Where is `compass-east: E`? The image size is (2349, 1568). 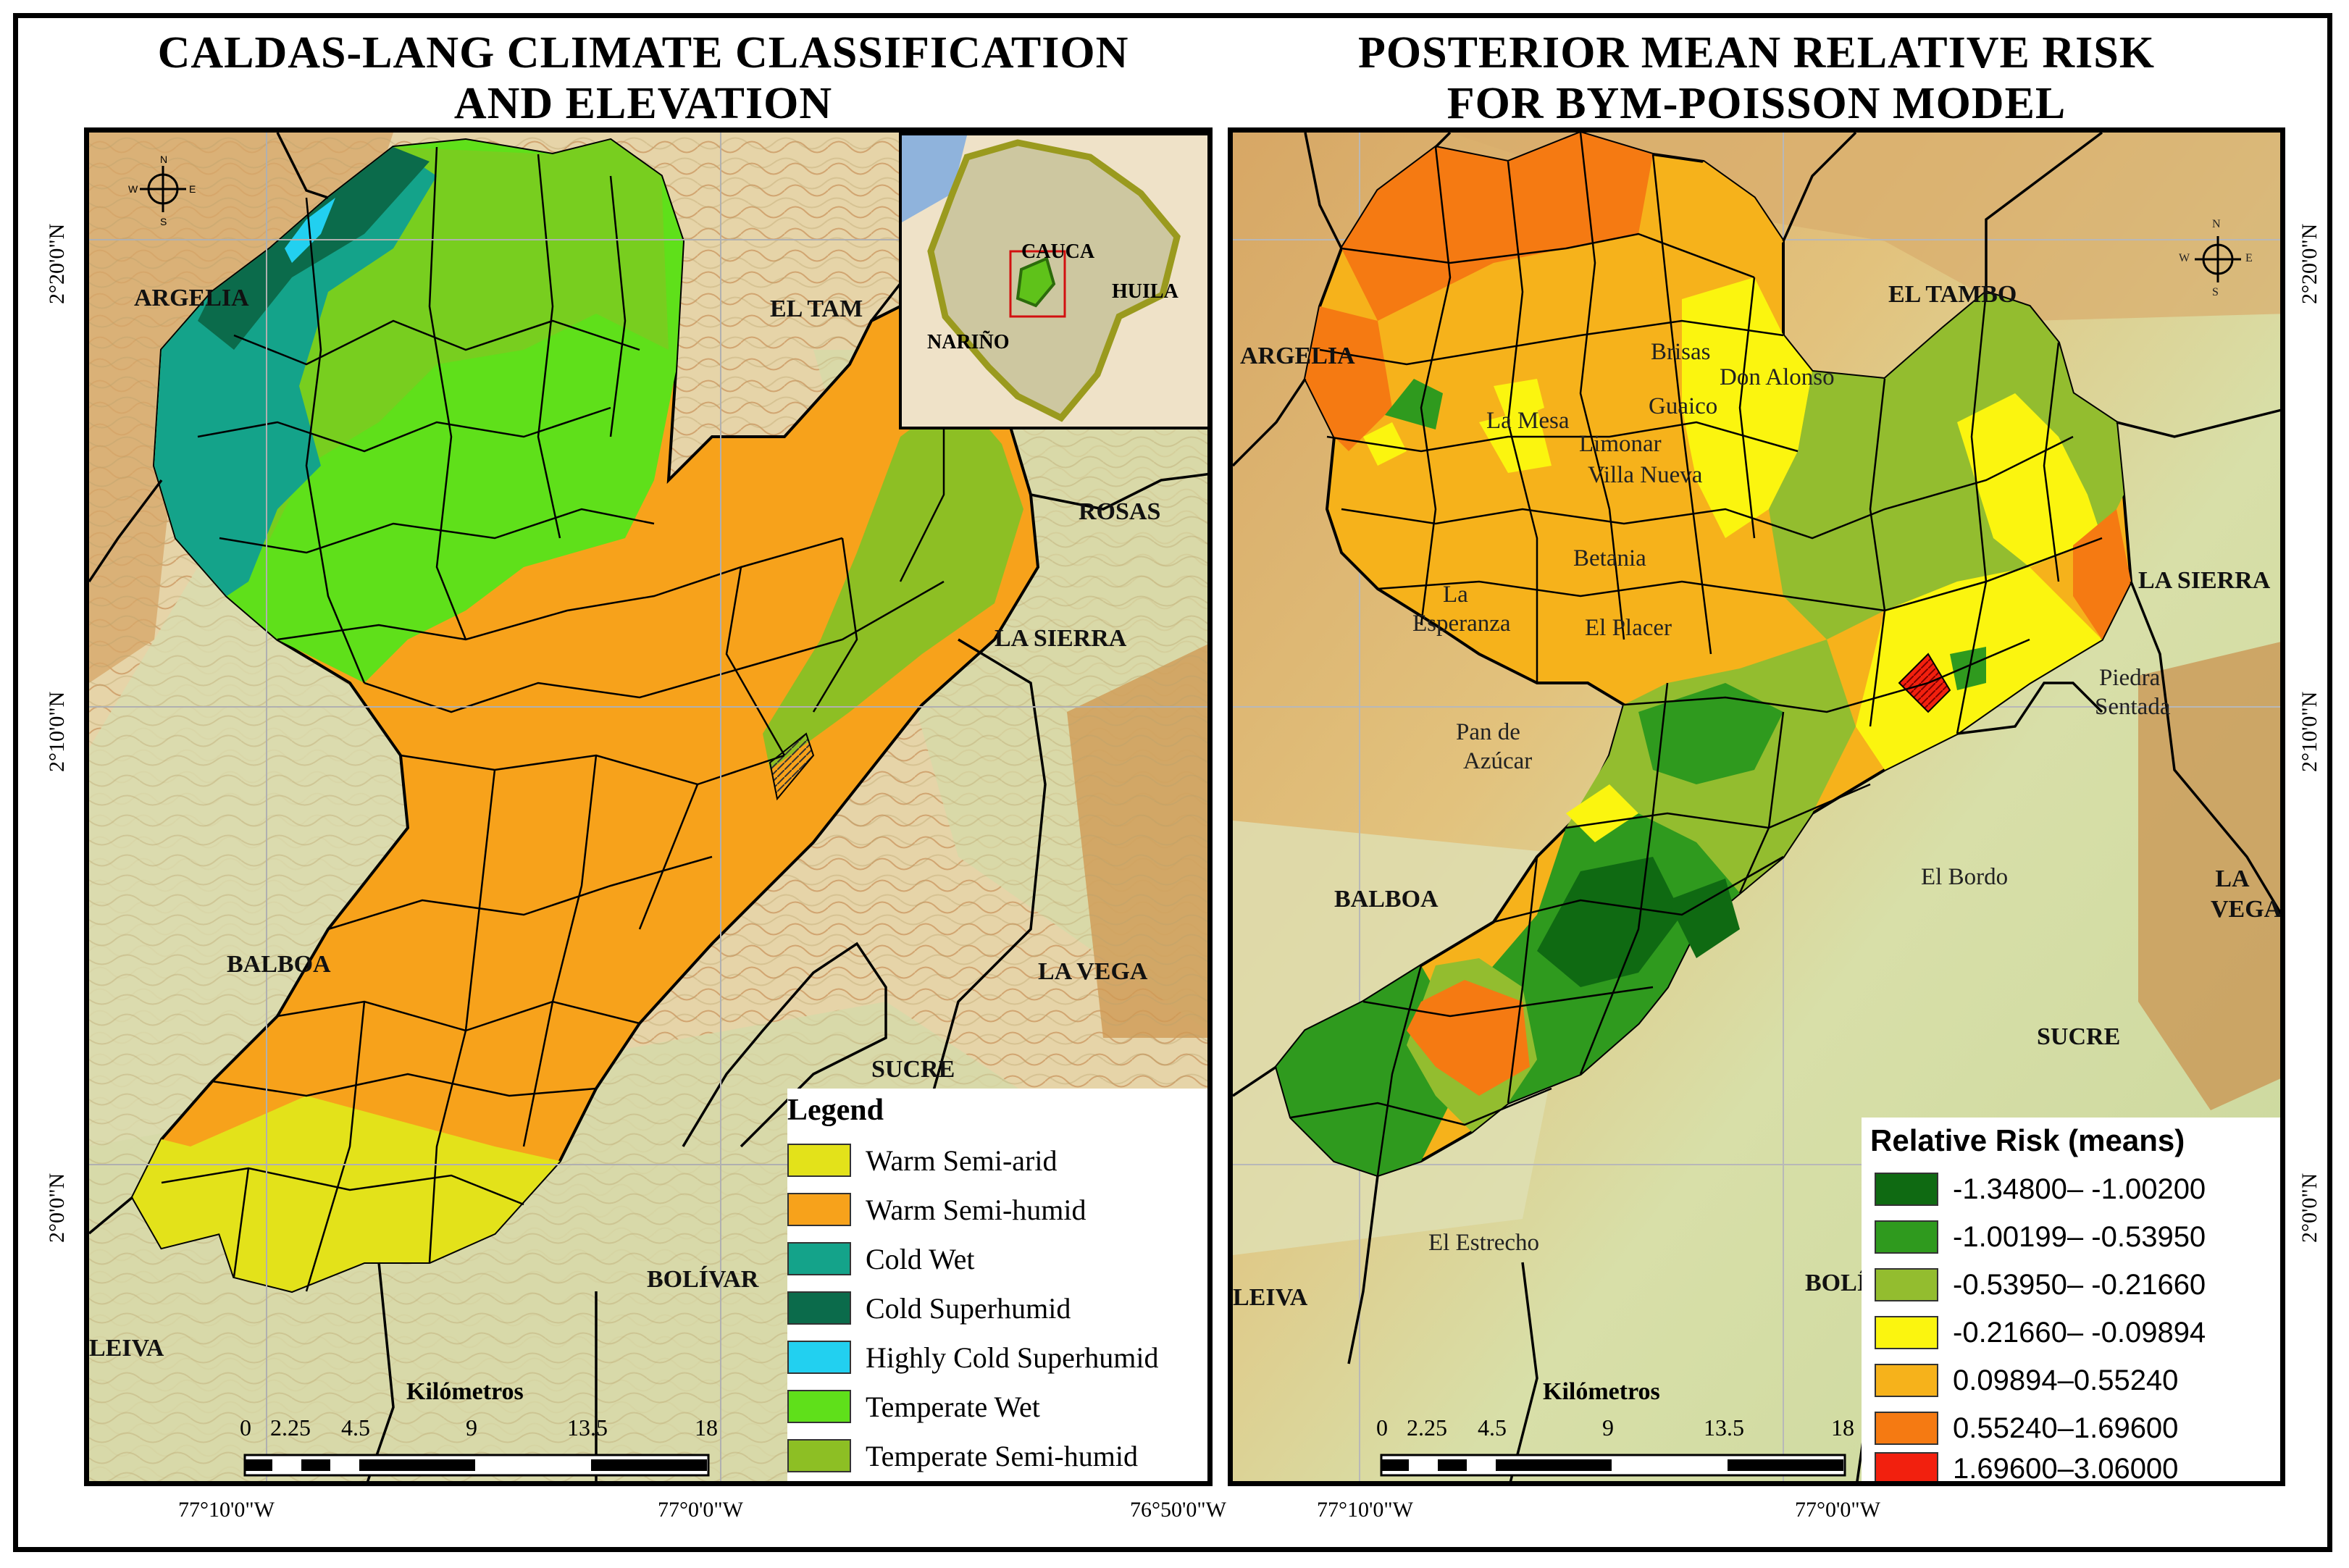
compass-east: E is located at coordinates (192, 189).